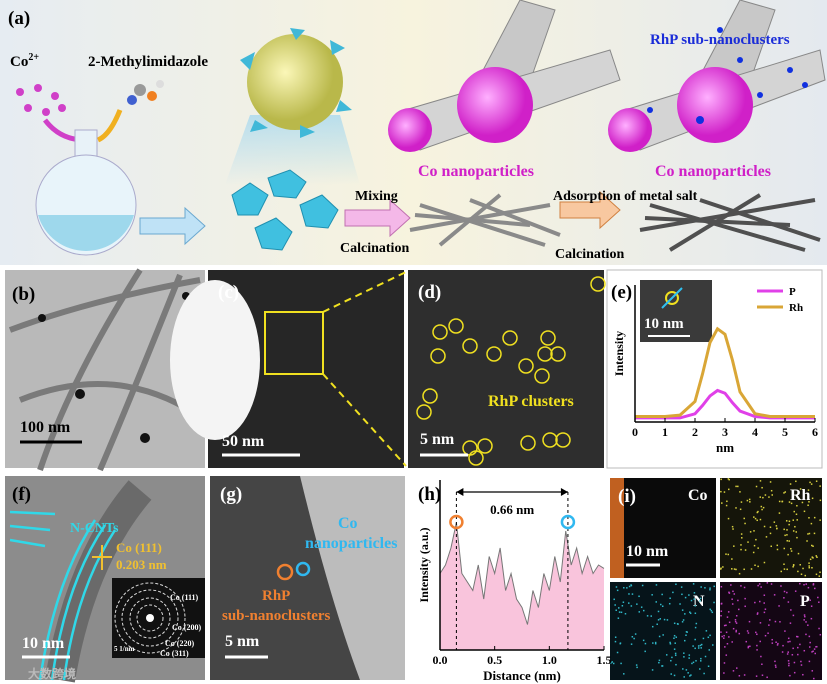 This screenshot has width=827, height=684. What do you see at coordinates (494, 660) in the screenshot?
I see `x-tick-label: 0.5` at bounding box center [494, 660].